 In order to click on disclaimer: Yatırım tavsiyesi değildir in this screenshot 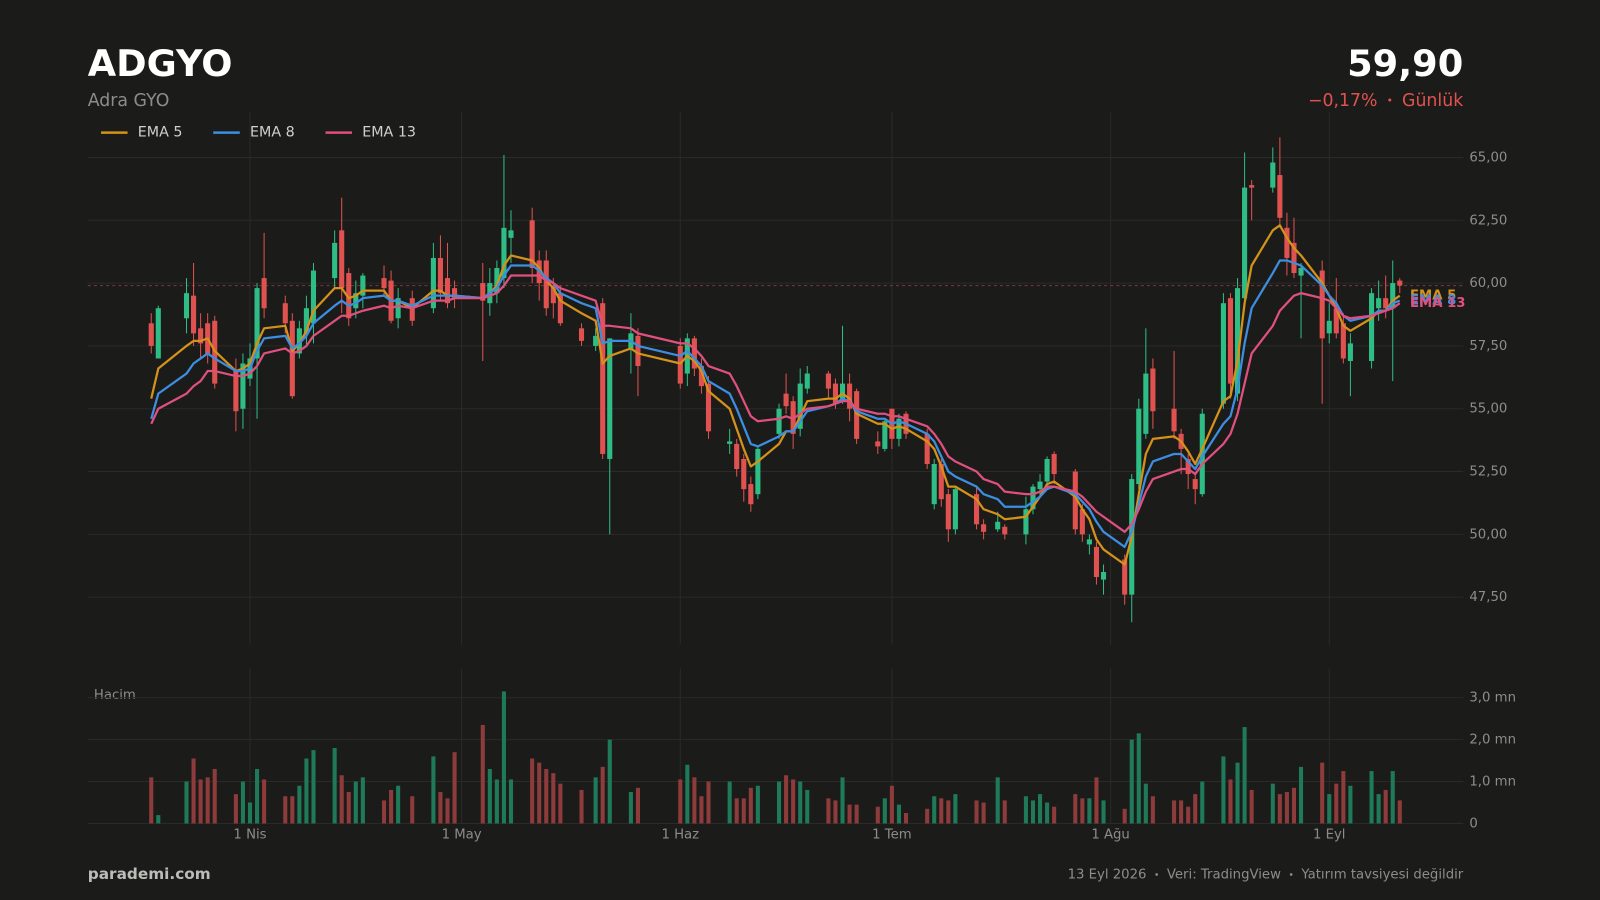, I will do `click(1381, 874)`.